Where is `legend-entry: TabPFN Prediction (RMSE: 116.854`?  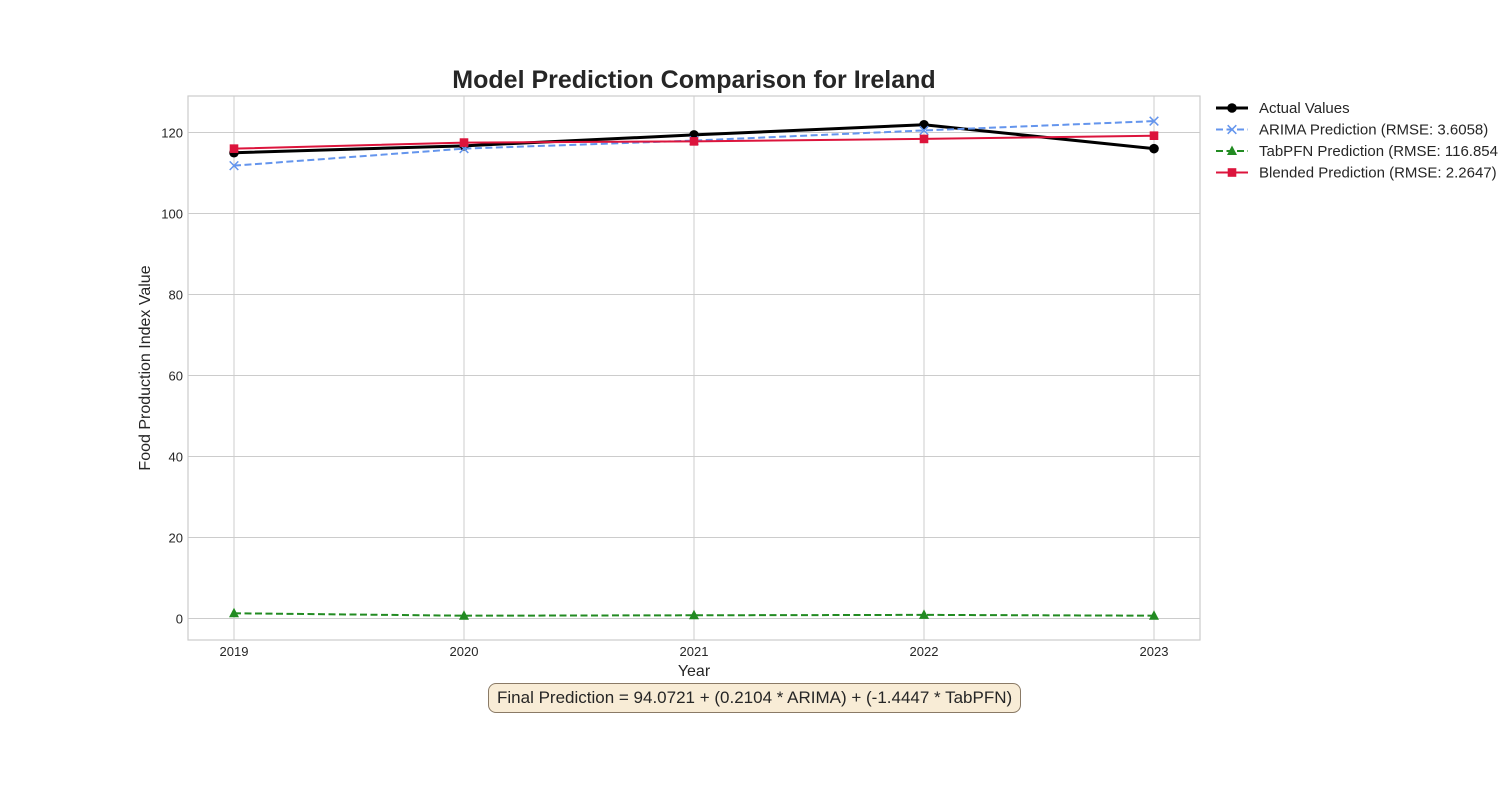
legend-entry: TabPFN Prediction (RMSE: 116.854 is located at coordinates (1357, 151).